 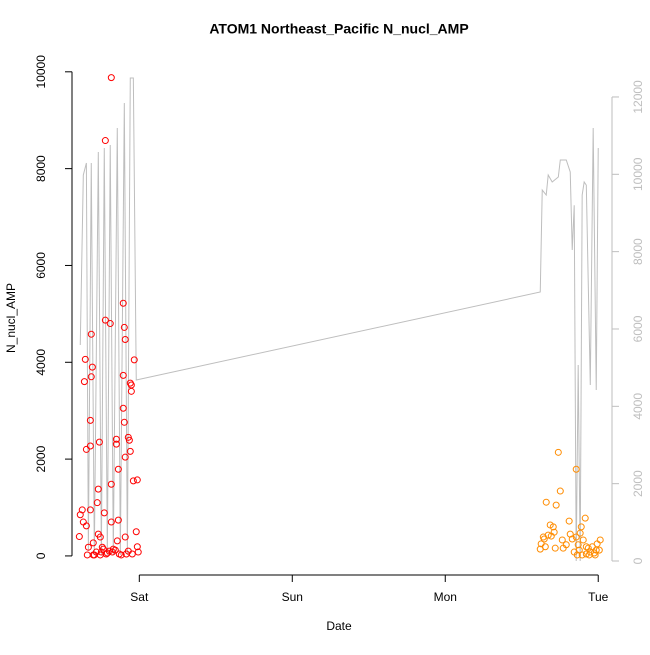 What do you see at coordinates (11, 318) in the screenshot?
I see `y-axis-title: N_nucl_AMP` at bounding box center [11, 318].